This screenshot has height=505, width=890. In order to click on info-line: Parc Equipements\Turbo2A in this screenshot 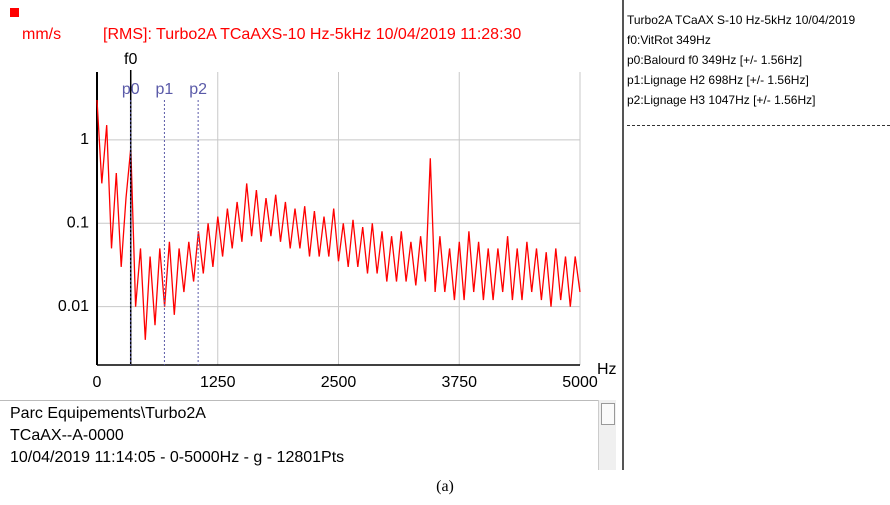, I will do `click(108, 413)`.